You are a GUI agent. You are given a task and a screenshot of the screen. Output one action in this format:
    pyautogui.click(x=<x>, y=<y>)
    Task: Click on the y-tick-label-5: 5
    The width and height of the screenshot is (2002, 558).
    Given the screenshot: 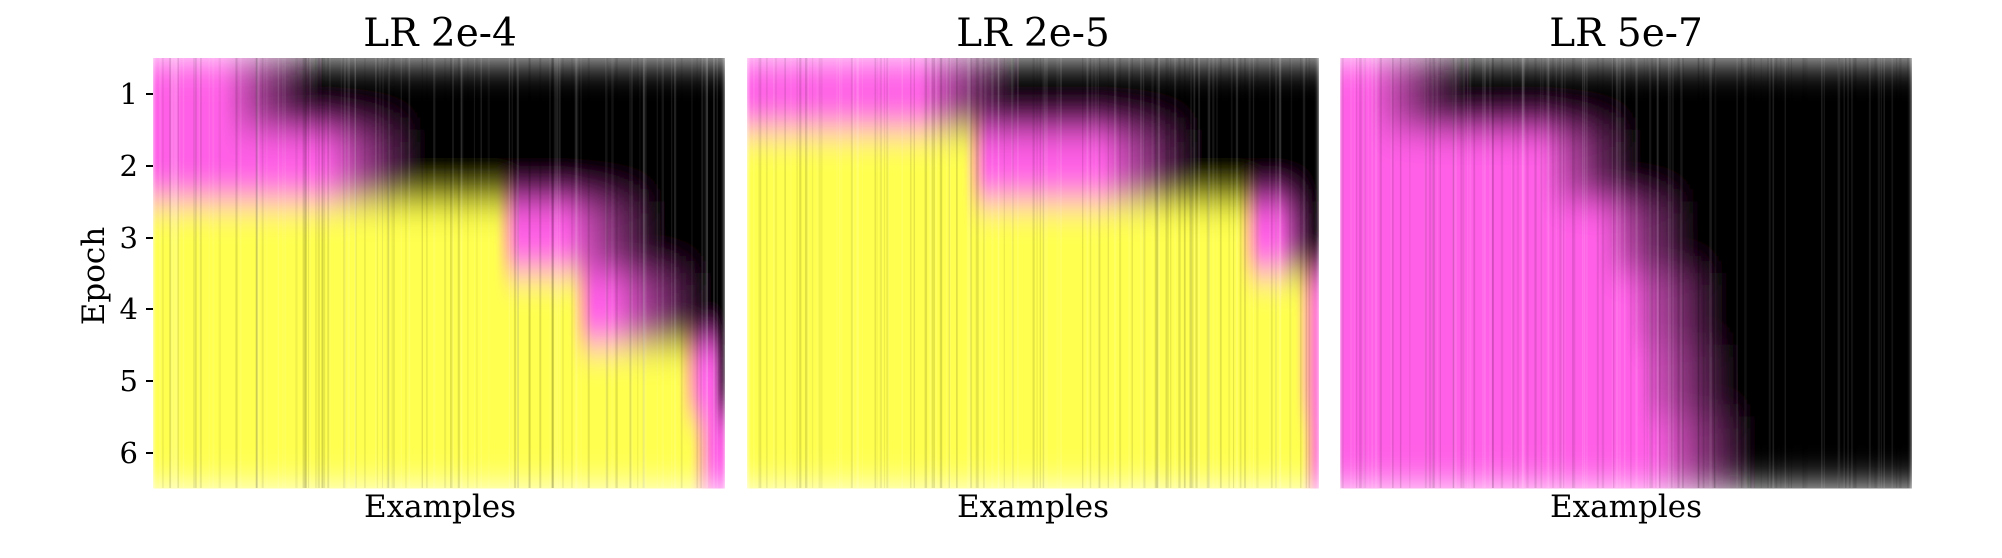 What is the action you would take?
    pyautogui.click(x=129, y=381)
    